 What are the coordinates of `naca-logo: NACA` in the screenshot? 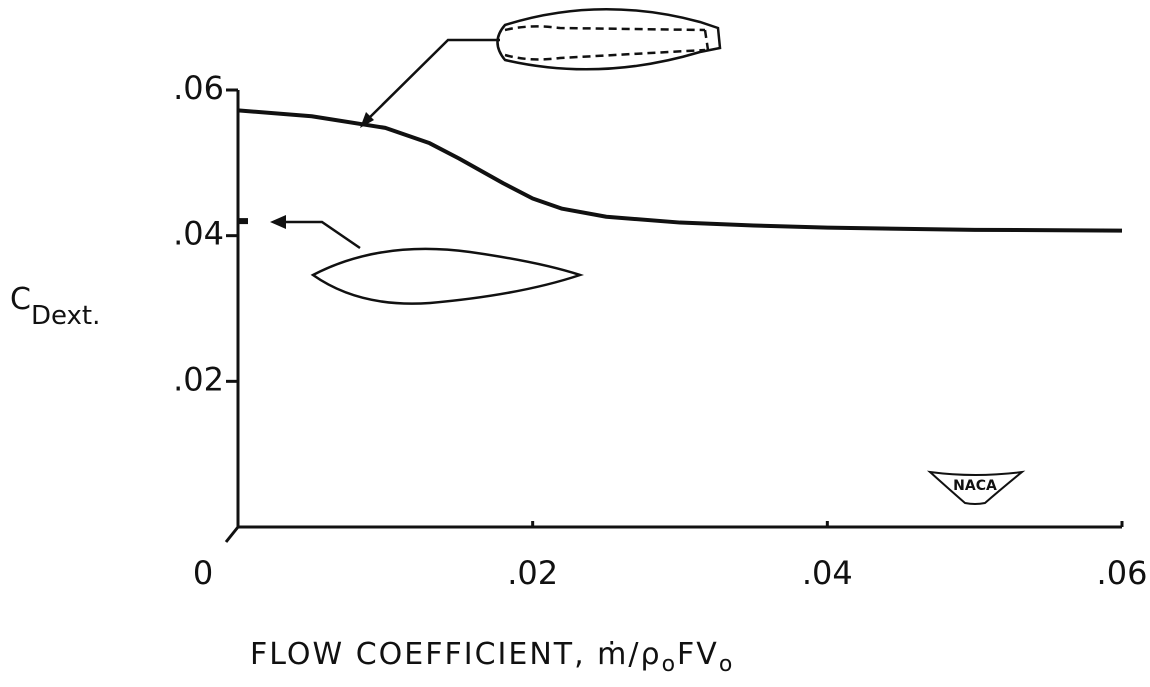 It's located at (976, 487).